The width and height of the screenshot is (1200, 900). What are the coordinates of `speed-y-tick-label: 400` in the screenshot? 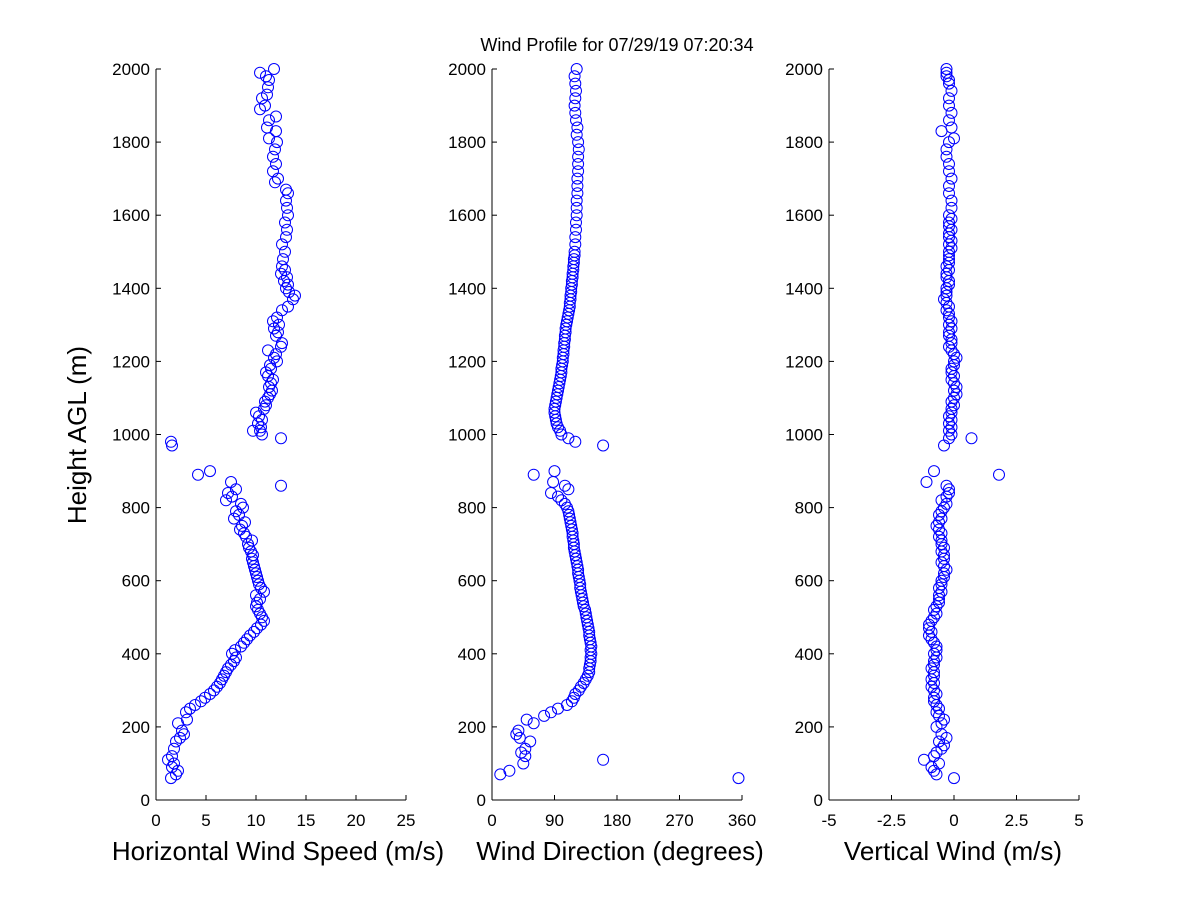 It's located at (136, 654).